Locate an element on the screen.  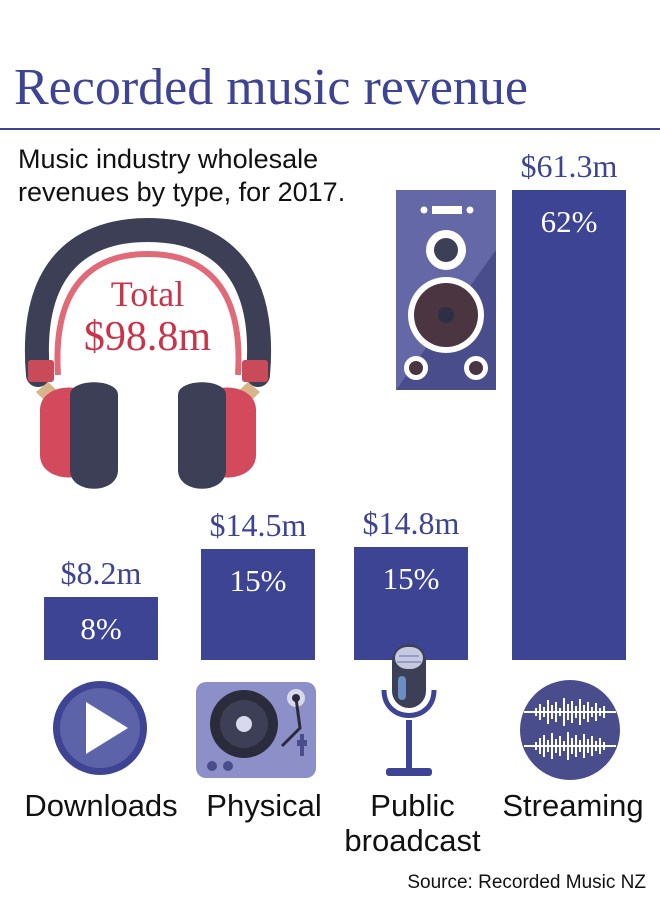
category-label-physical: Physical is located at coordinates (264, 805).